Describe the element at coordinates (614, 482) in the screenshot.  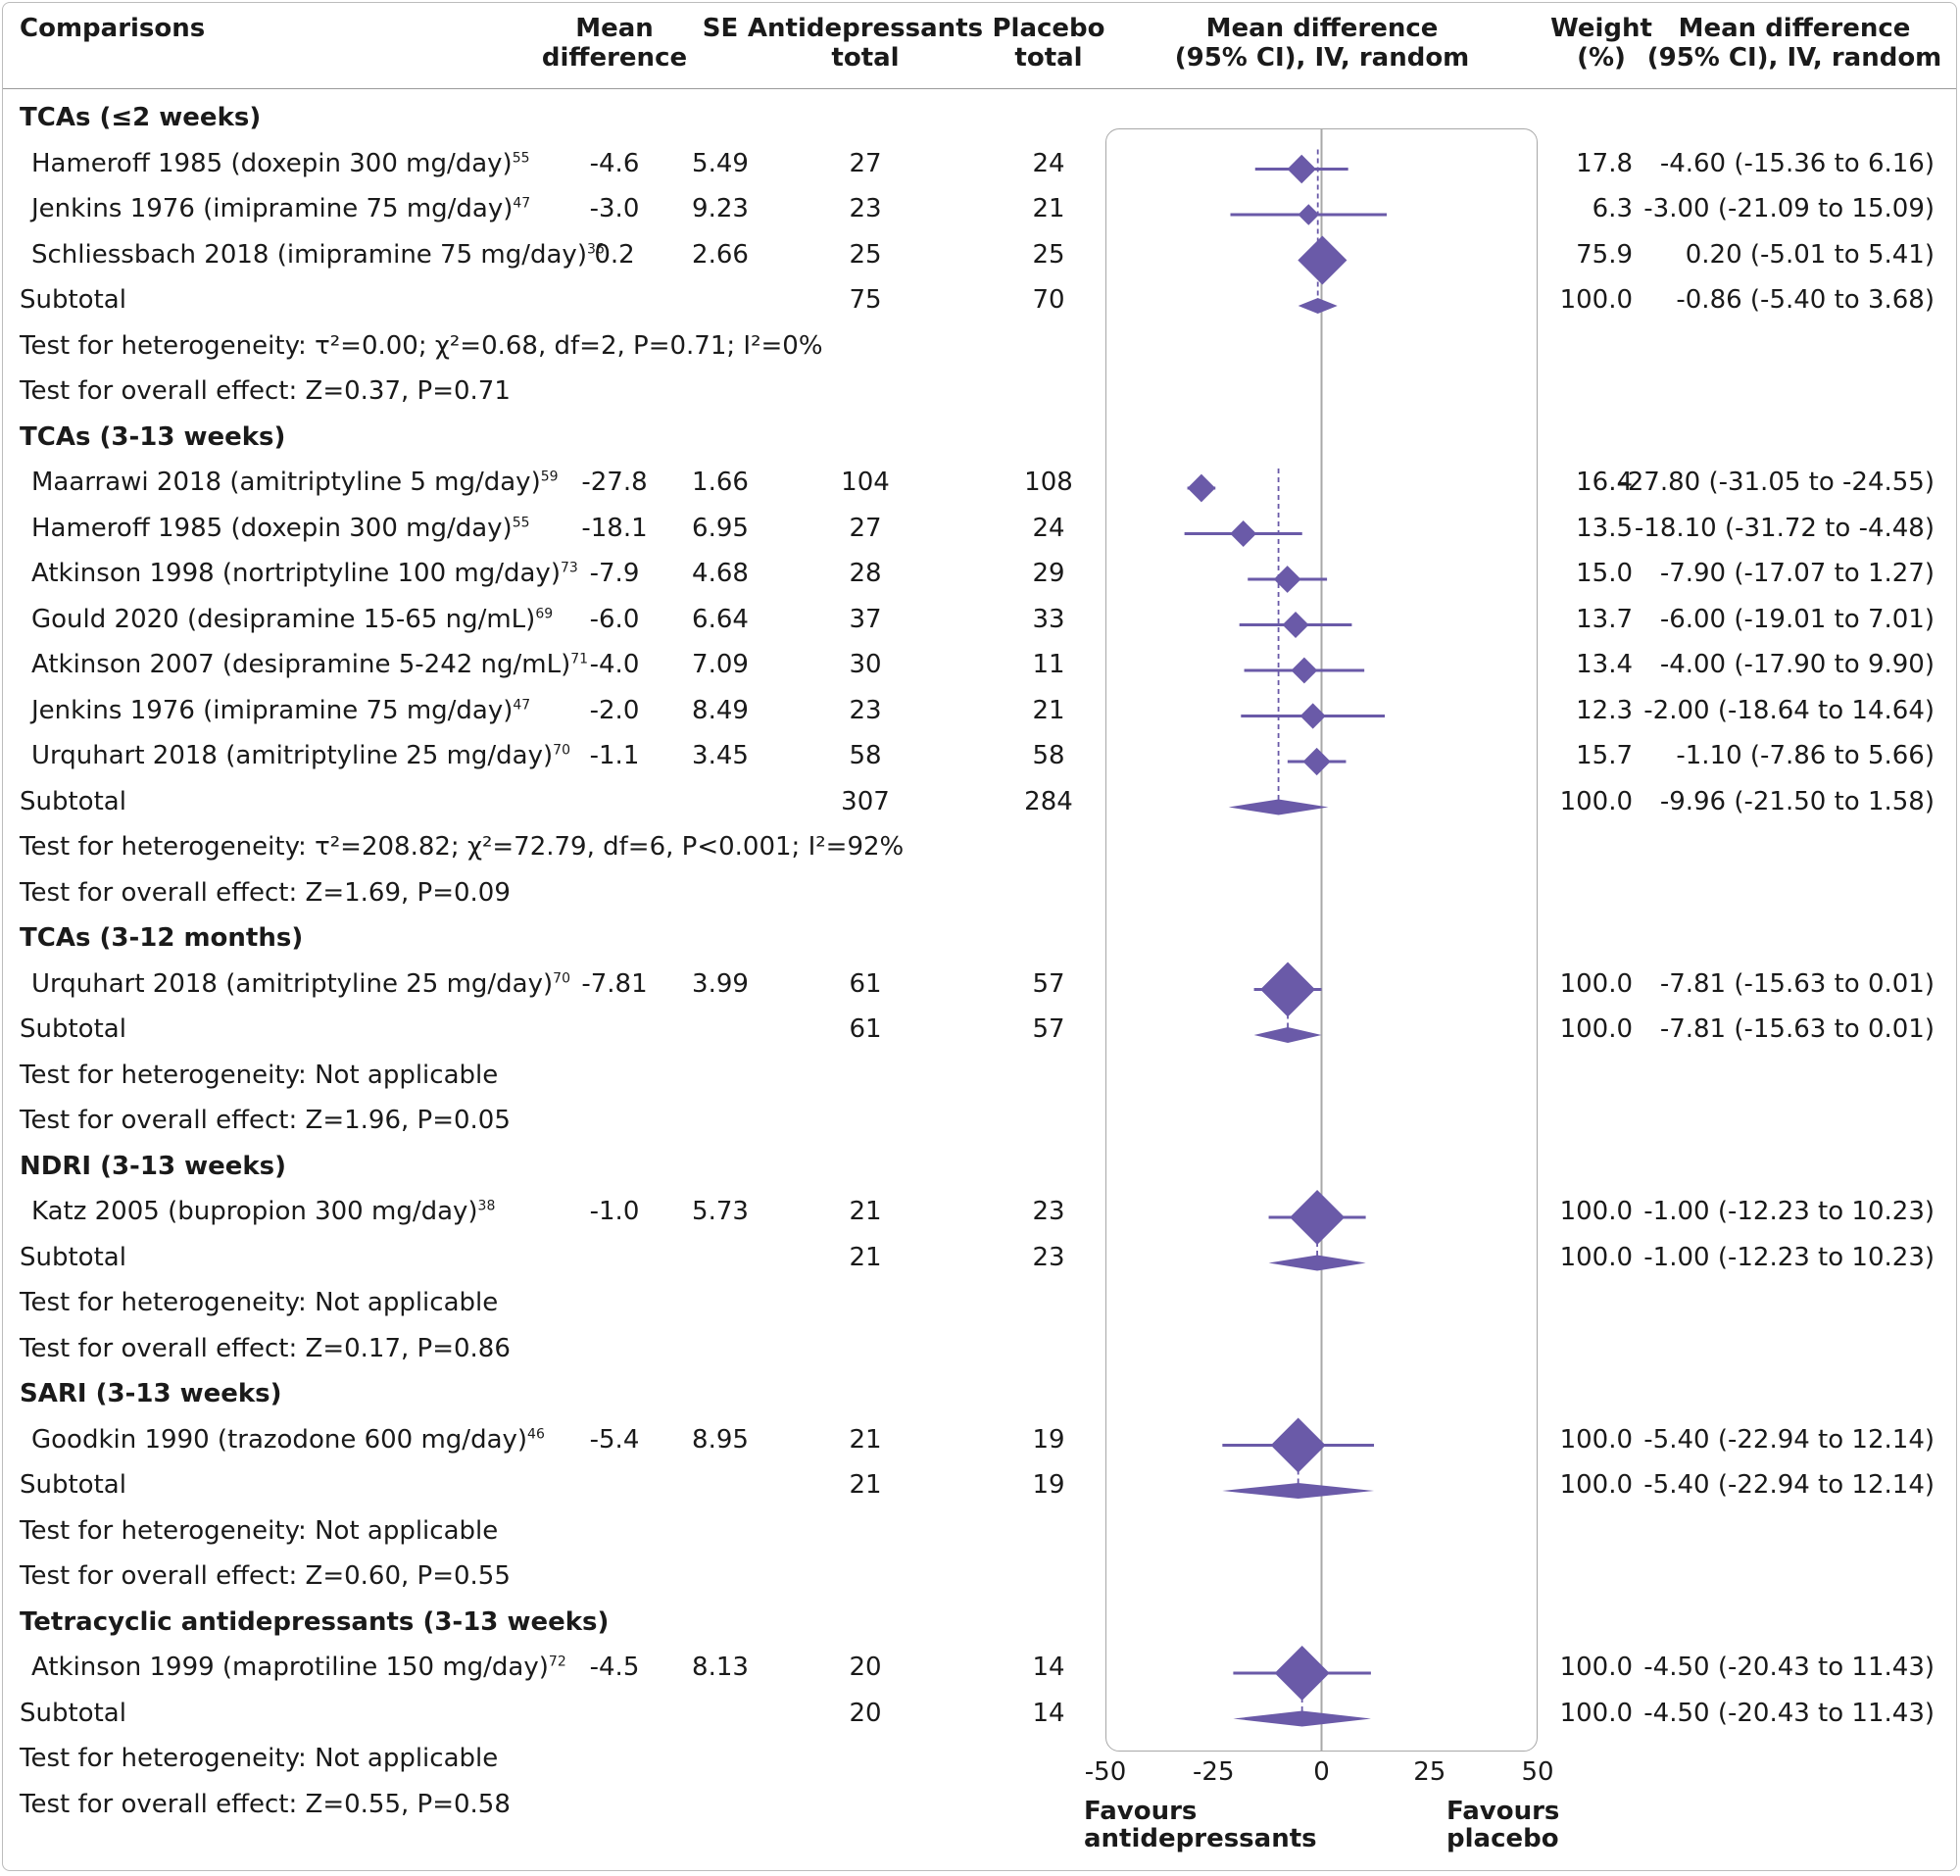
I see `mean-difference-cell: -27.8` at that location.